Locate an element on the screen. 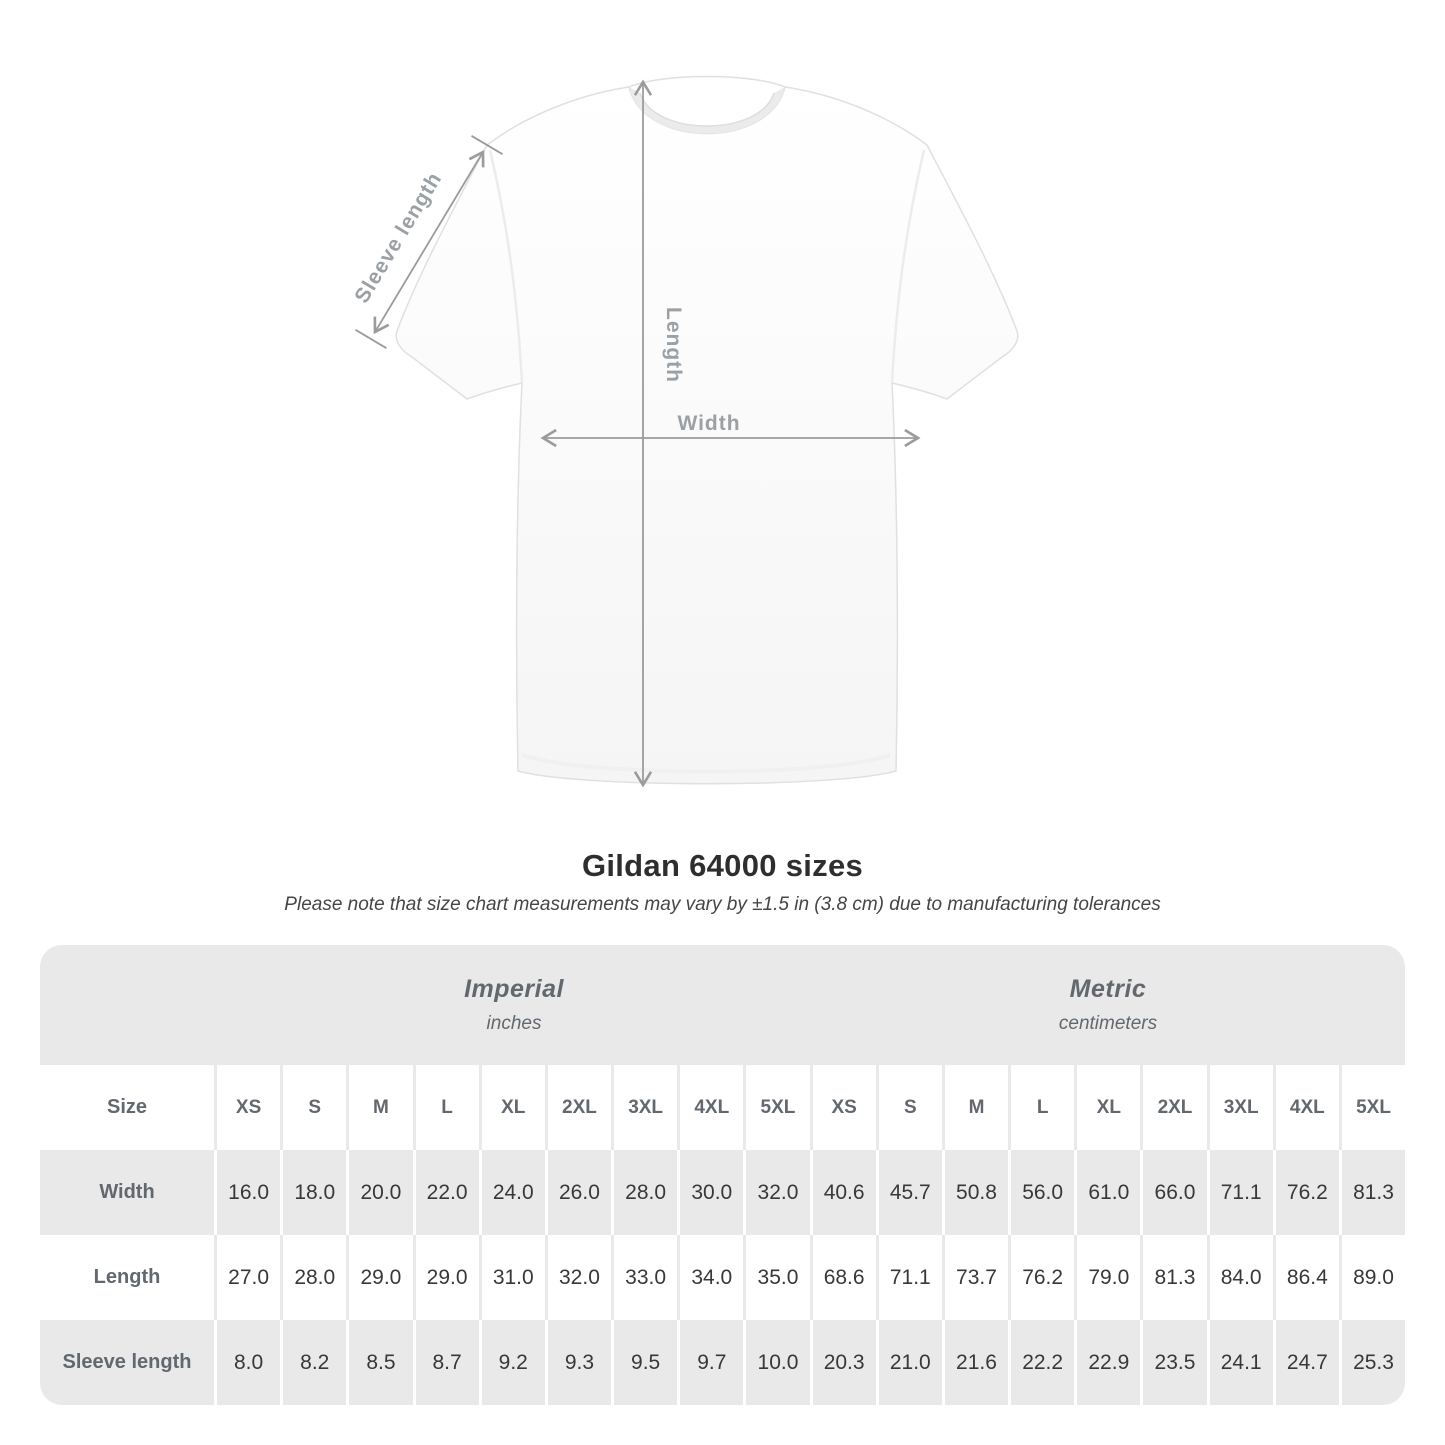  length-label: Length is located at coordinates (673, 345).